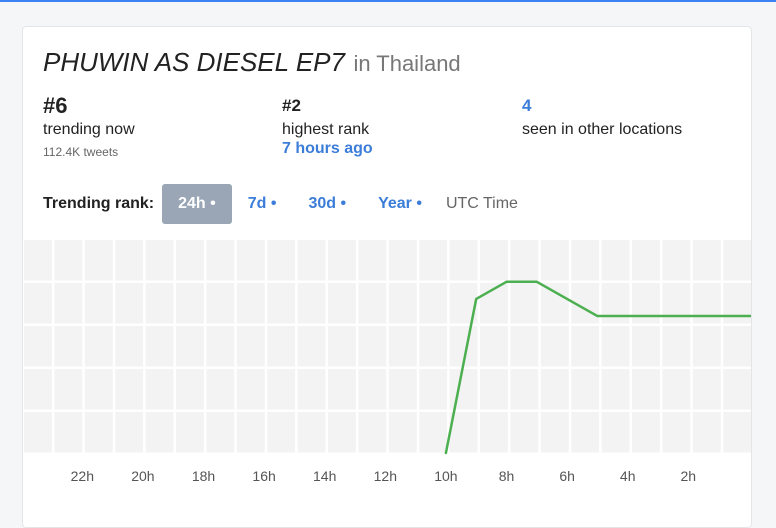  I want to click on stat-other-locations: 4 seen in other locations, so click(602, 116).